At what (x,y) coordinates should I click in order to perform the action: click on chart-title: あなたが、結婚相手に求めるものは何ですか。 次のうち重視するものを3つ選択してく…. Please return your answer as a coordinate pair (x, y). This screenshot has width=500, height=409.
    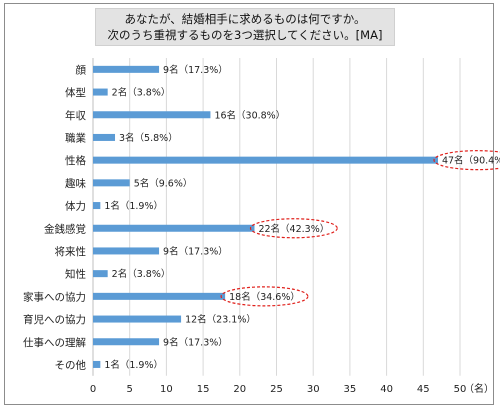
    Looking at the image, I should click on (245, 27).